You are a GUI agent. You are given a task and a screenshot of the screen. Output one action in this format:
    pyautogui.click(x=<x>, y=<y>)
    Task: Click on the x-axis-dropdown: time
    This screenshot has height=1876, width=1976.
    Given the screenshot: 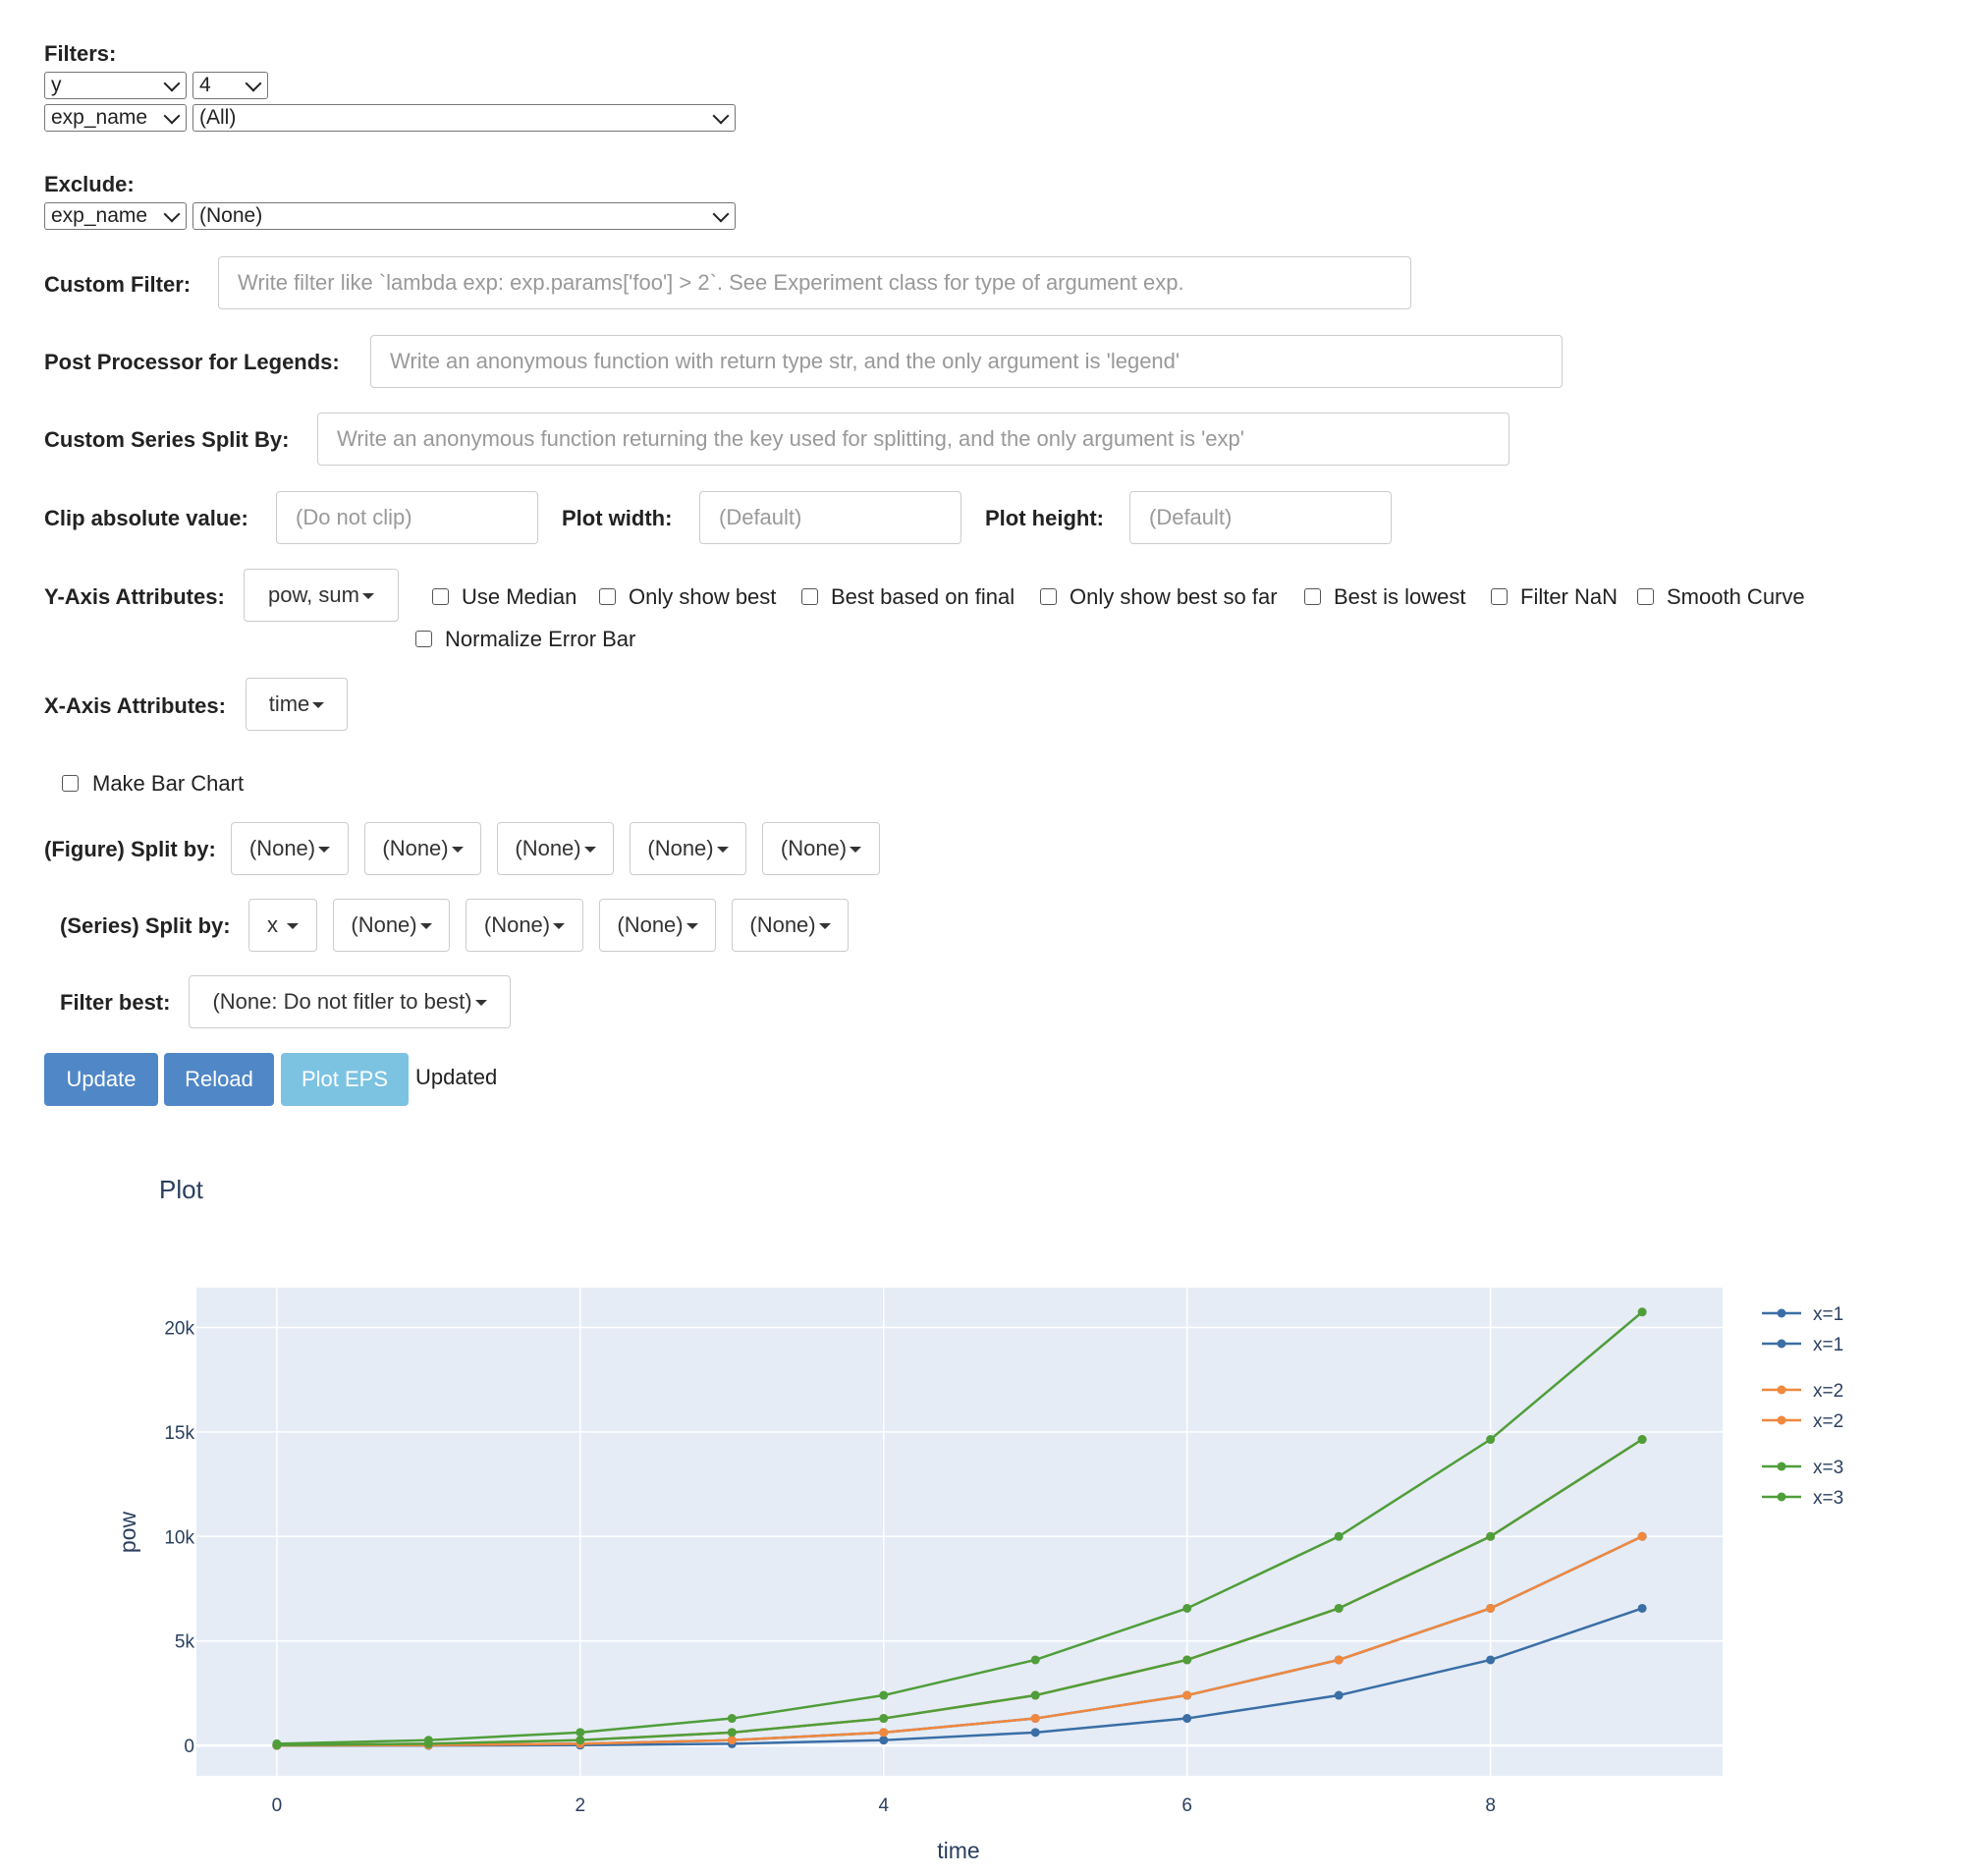 What is the action you would take?
    pyautogui.click(x=297, y=705)
    